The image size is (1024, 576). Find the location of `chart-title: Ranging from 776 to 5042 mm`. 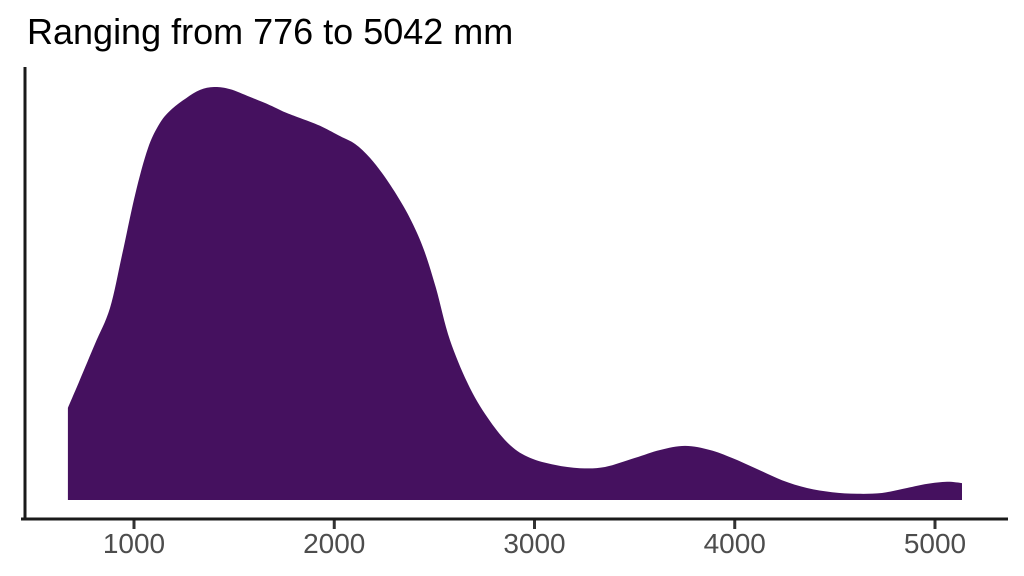

chart-title: Ranging from 776 to 5042 mm is located at coordinates (270, 31).